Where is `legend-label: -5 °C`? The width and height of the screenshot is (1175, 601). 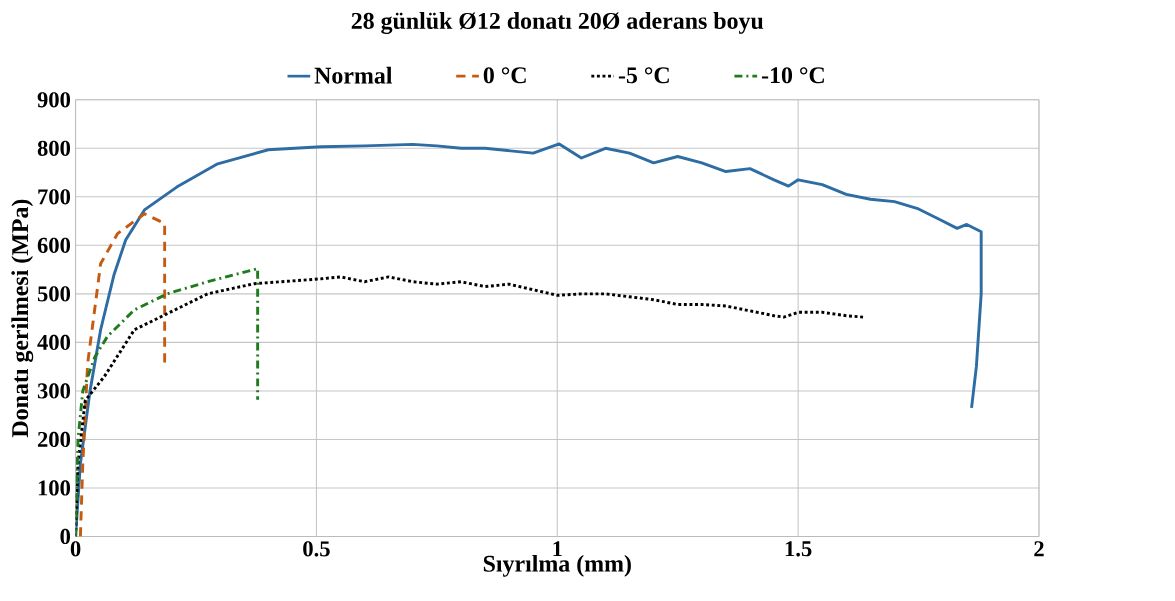
legend-label: -5 °C is located at coordinates (643, 75).